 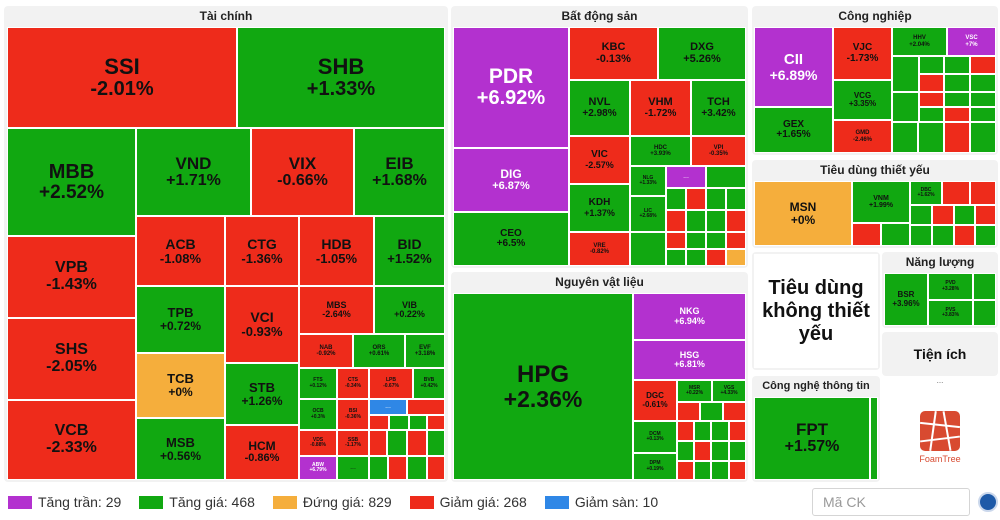 What do you see at coordinates (425, 351) in the screenshot?
I see `stock-tile-evf: EVF +3.18%` at bounding box center [425, 351].